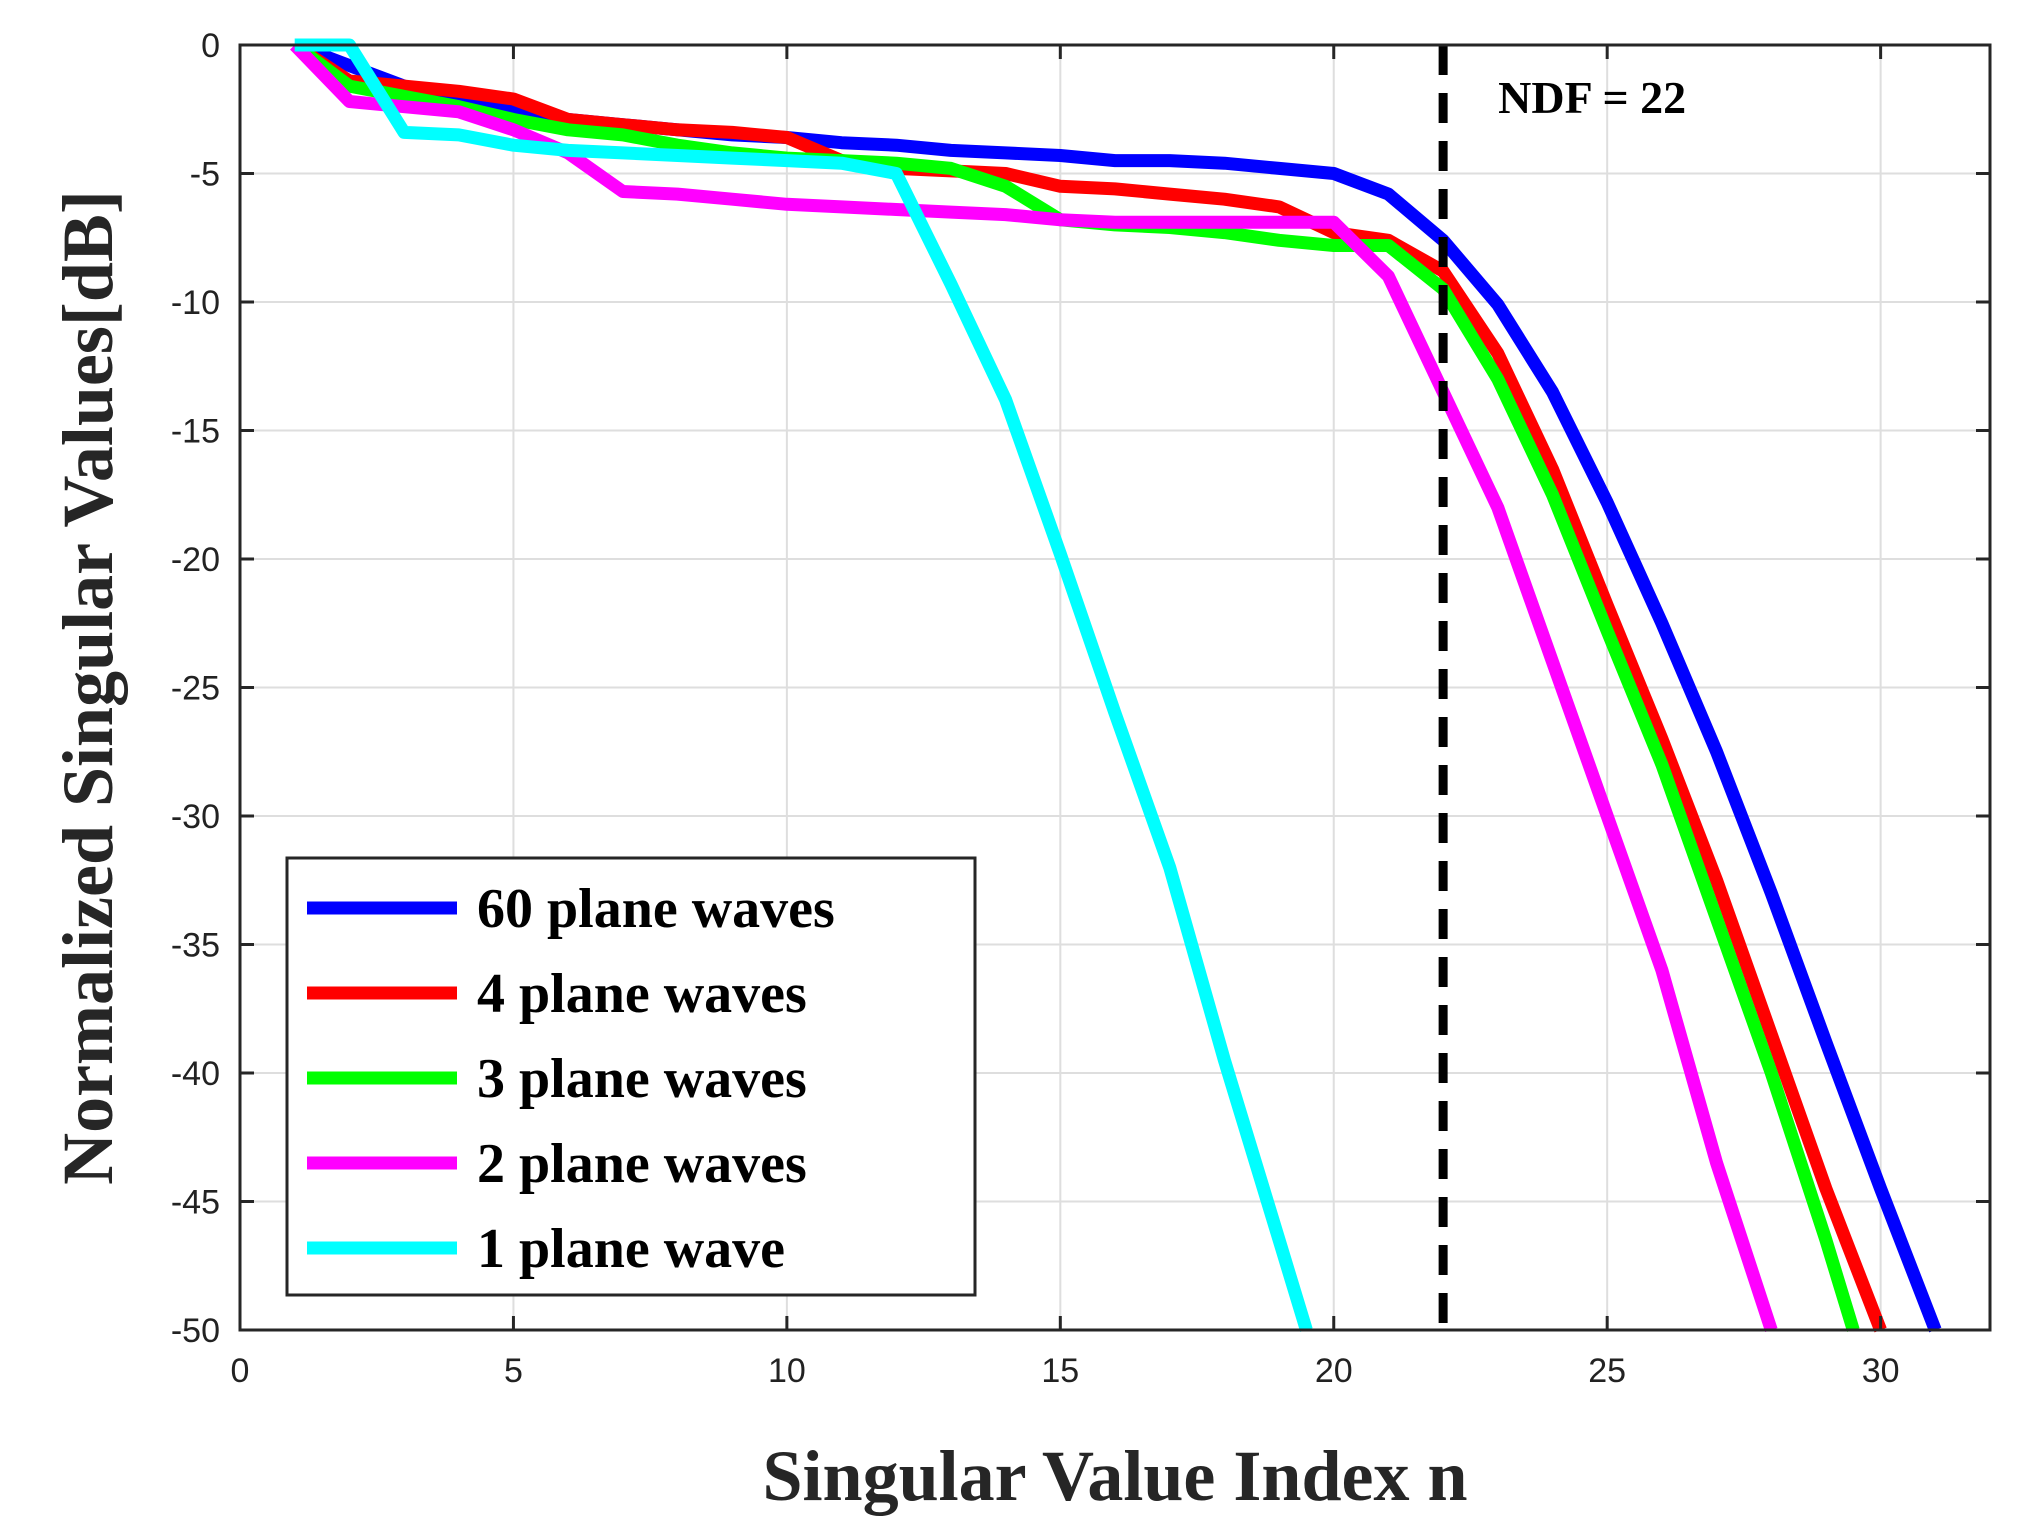 Image resolution: width=2017 pixels, height=1524 pixels. I want to click on legend-label: 2 plane waves, so click(642, 1164).